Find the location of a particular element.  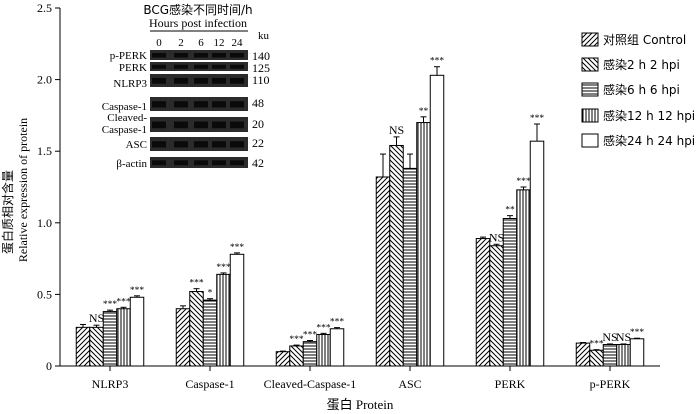

y-tick-label: 2.0 is located at coordinates (44, 80).